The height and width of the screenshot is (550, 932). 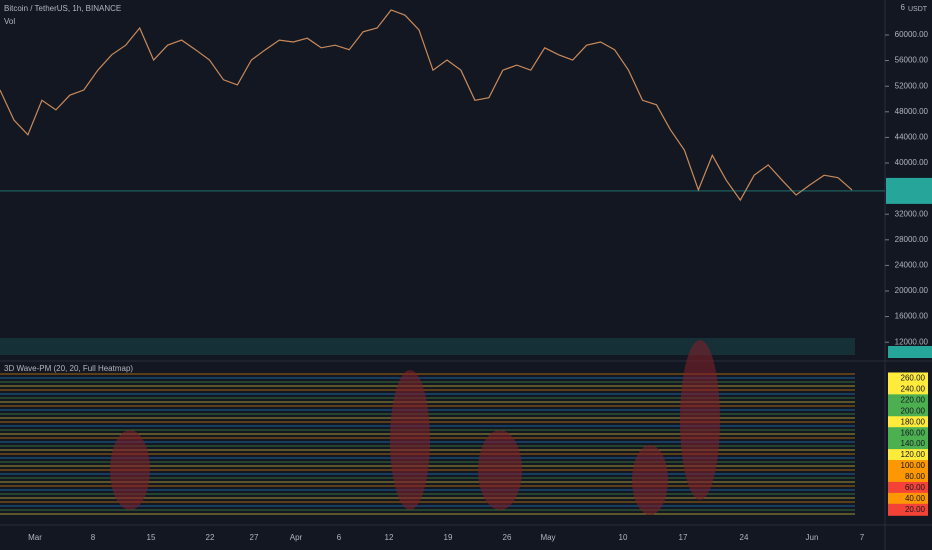 What do you see at coordinates (915, 498) in the screenshot?
I see `indicator-tick-label: 40.00` at bounding box center [915, 498].